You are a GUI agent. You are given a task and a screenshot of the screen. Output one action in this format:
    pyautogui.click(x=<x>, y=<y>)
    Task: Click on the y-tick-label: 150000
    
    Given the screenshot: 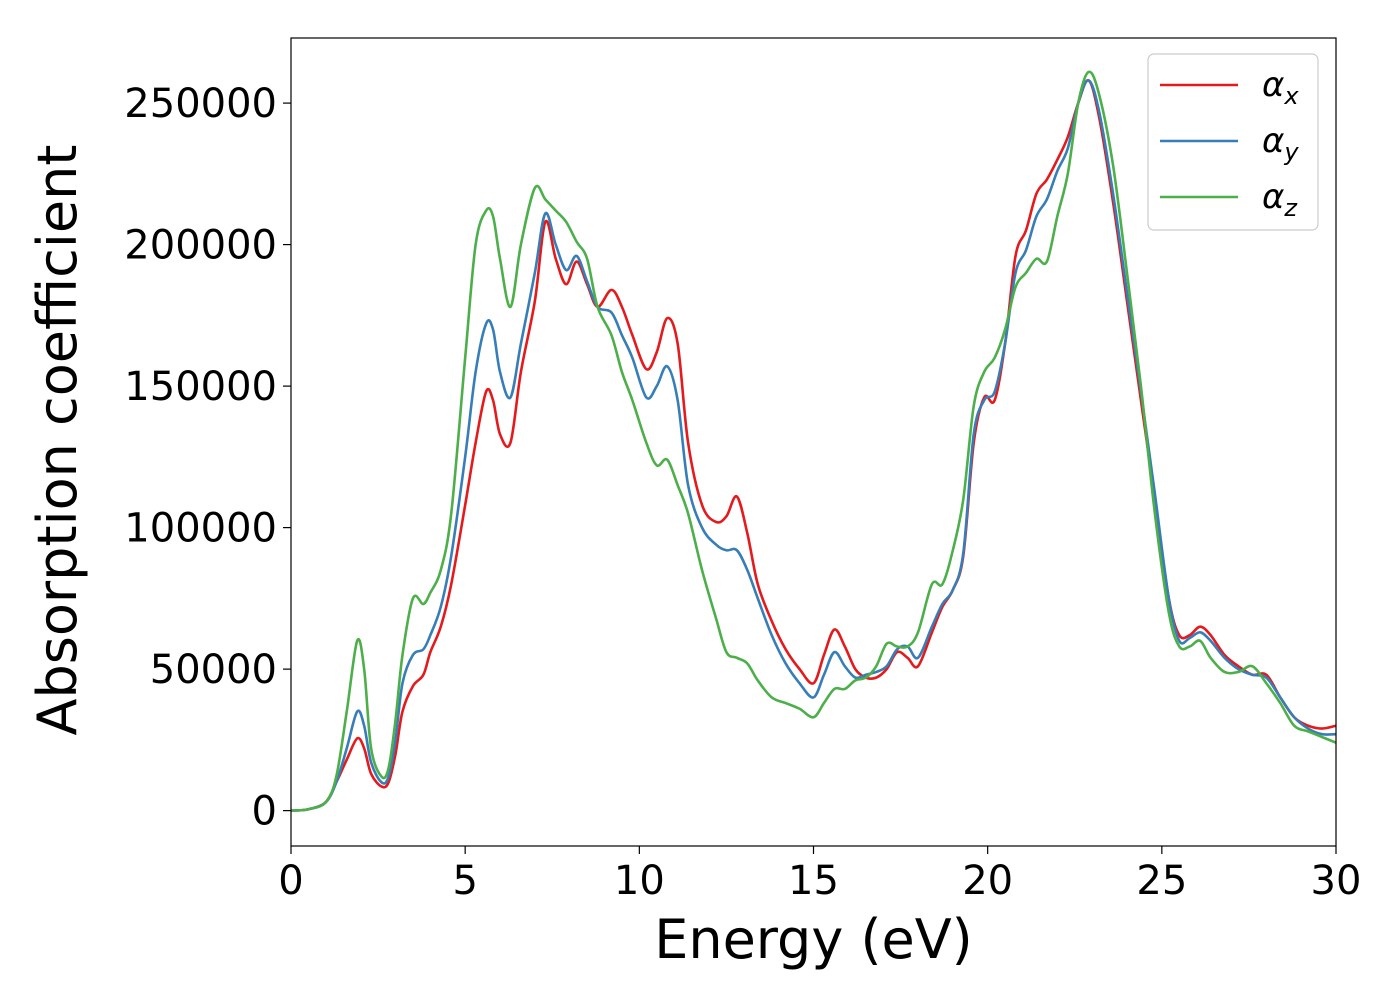 What is the action you would take?
    pyautogui.click(x=200, y=387)
    